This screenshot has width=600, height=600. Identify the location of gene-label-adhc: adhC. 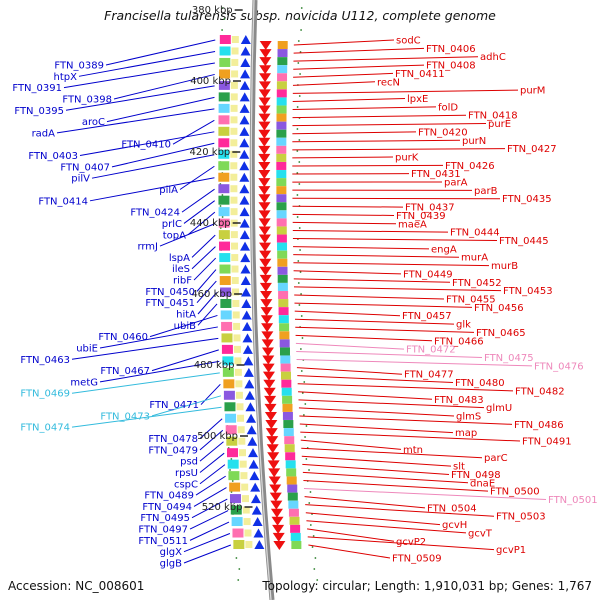
(493, 57).